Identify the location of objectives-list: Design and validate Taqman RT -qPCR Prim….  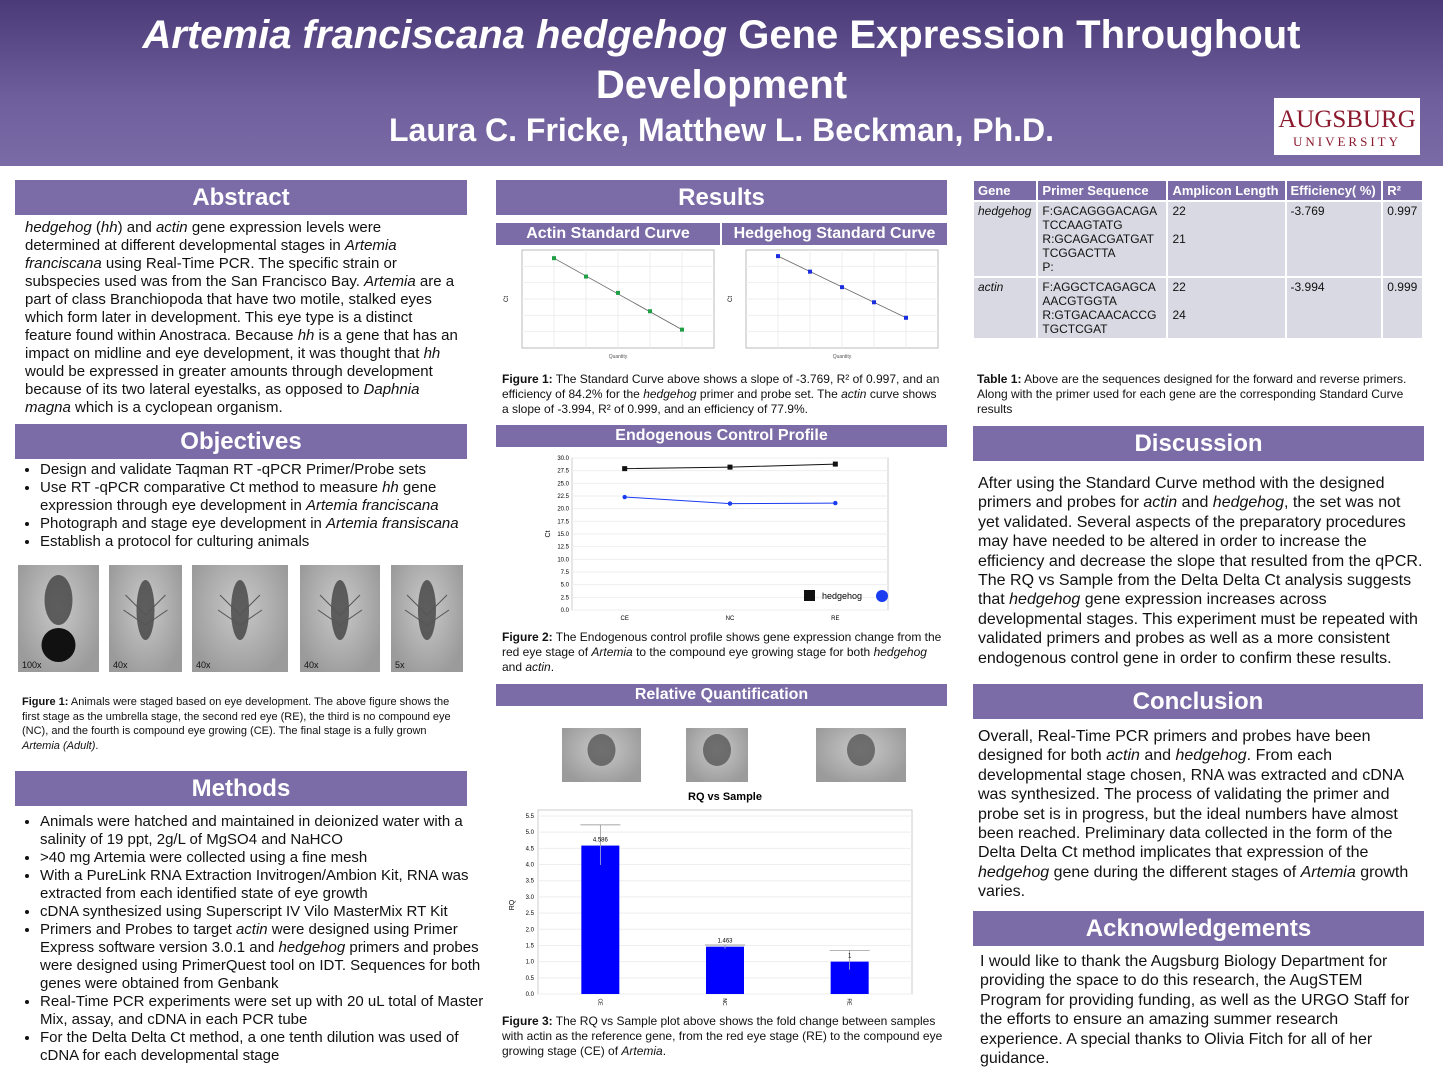
(247, 506).